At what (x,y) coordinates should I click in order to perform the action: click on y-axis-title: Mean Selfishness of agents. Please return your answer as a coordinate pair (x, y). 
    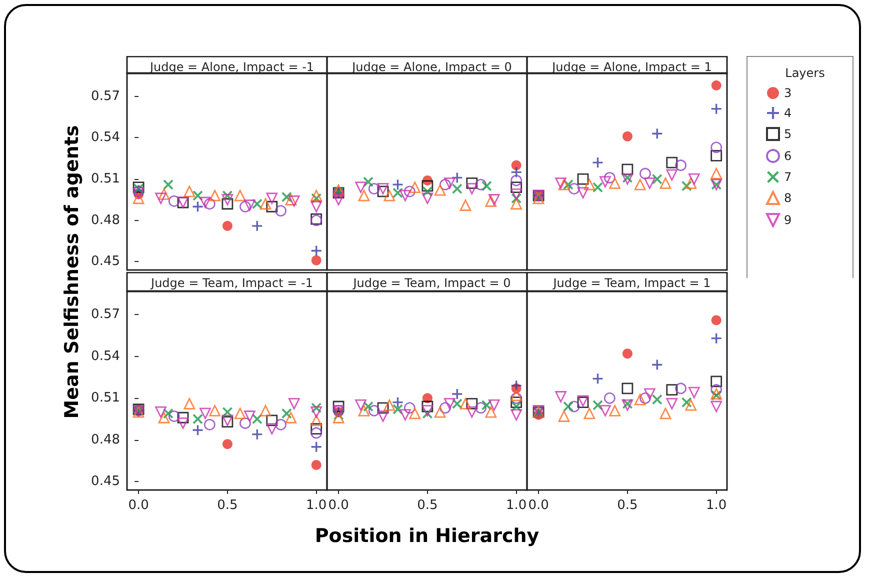
    Looking at the image, I should click on (72, 272).